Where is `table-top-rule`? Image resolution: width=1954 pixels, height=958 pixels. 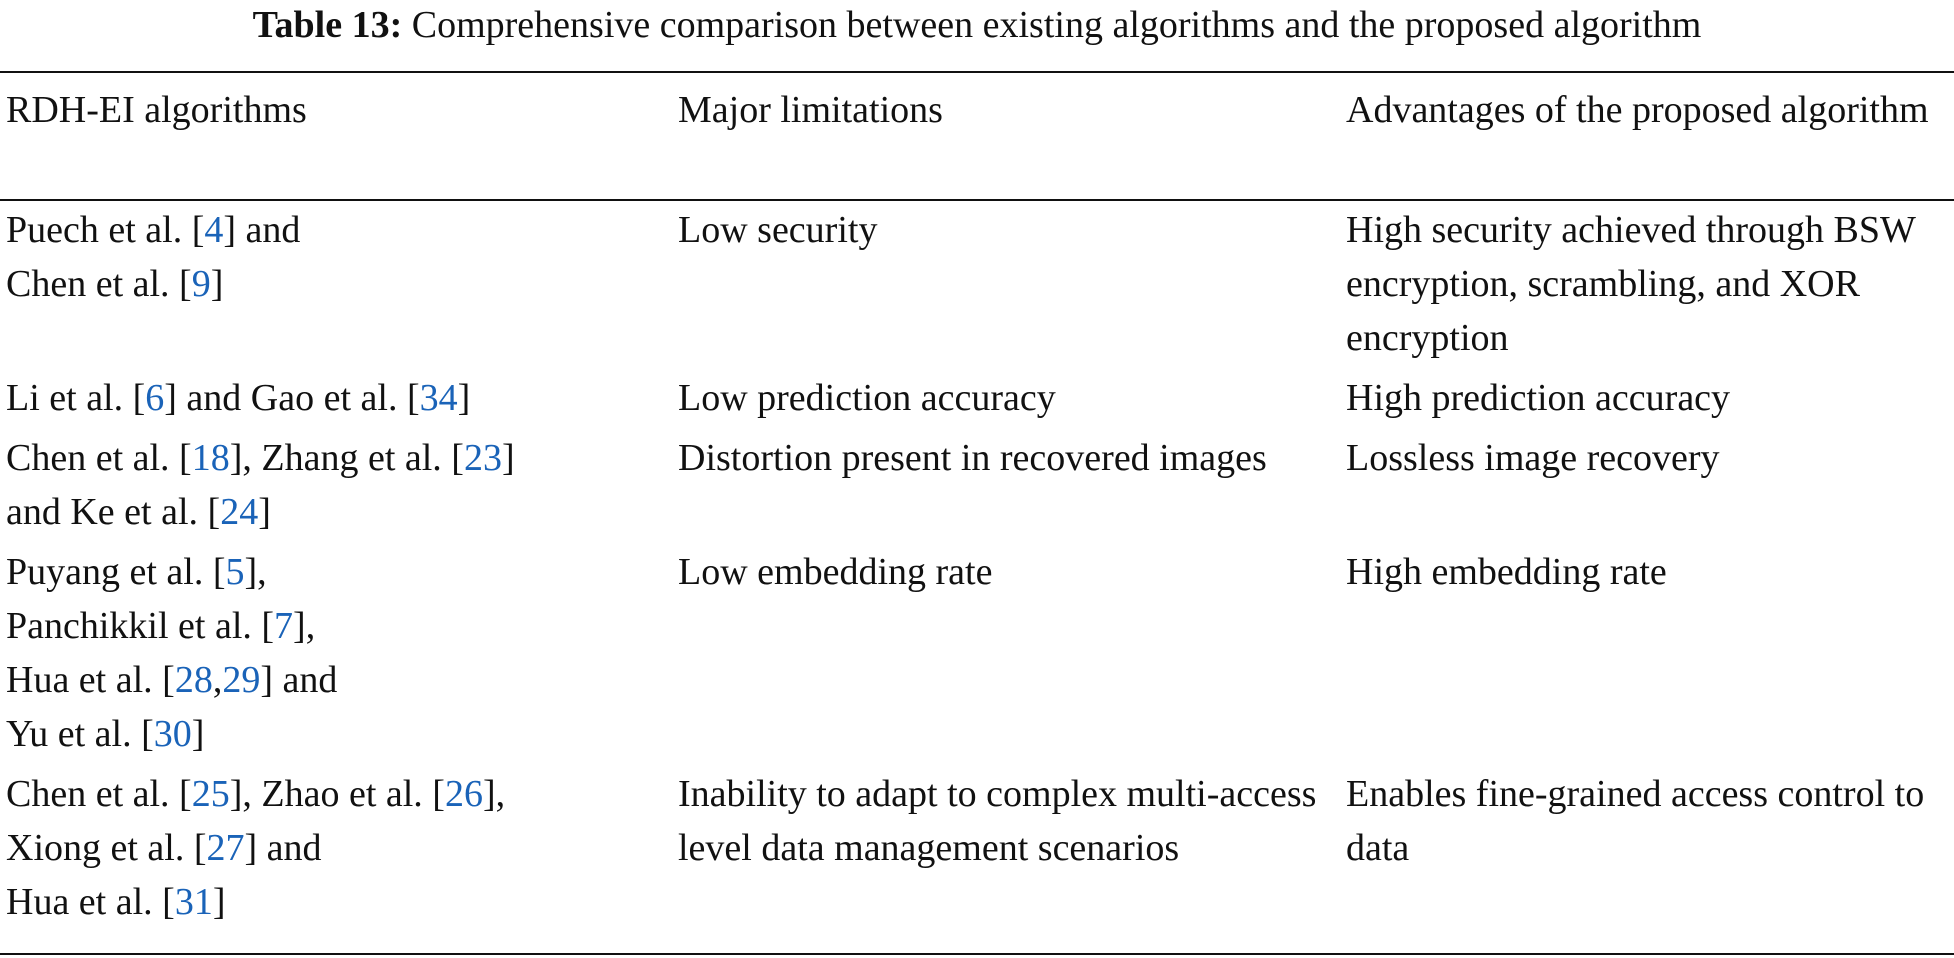 table-top-rule is located at coordinates (977, 72).